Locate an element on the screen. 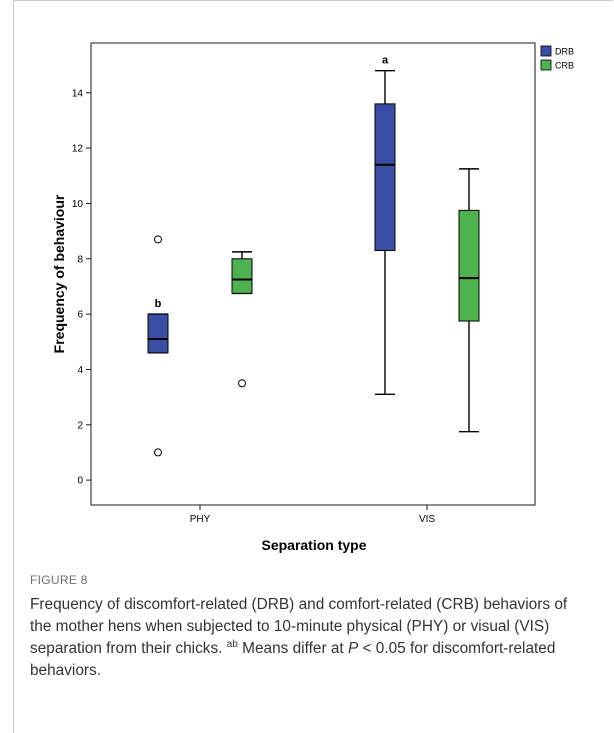  y-tick-label: 6 is located at coordinates (80, 315).